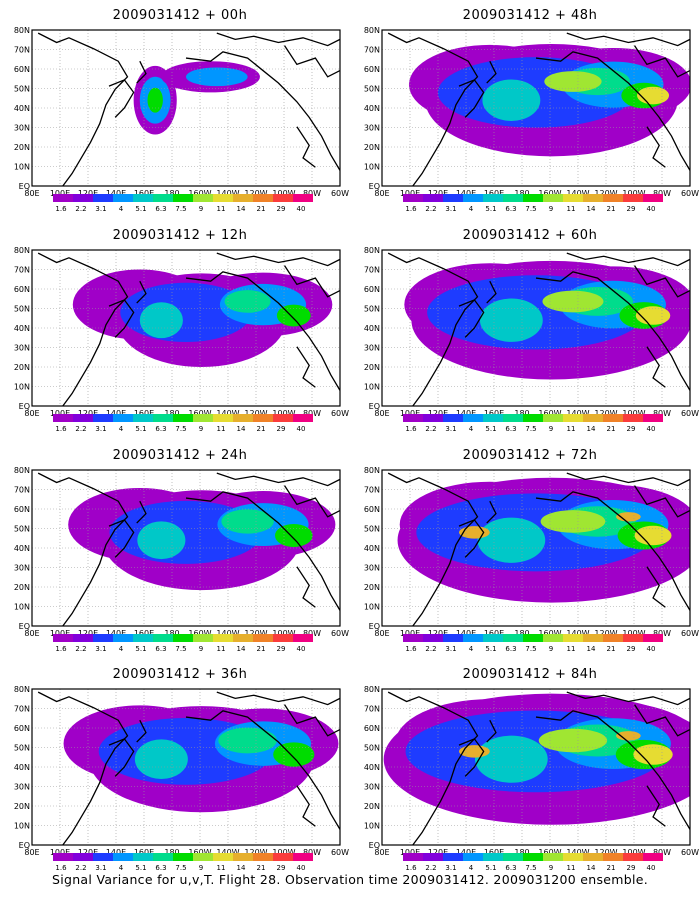  I want to click on variance-contour, so click(511, 540).